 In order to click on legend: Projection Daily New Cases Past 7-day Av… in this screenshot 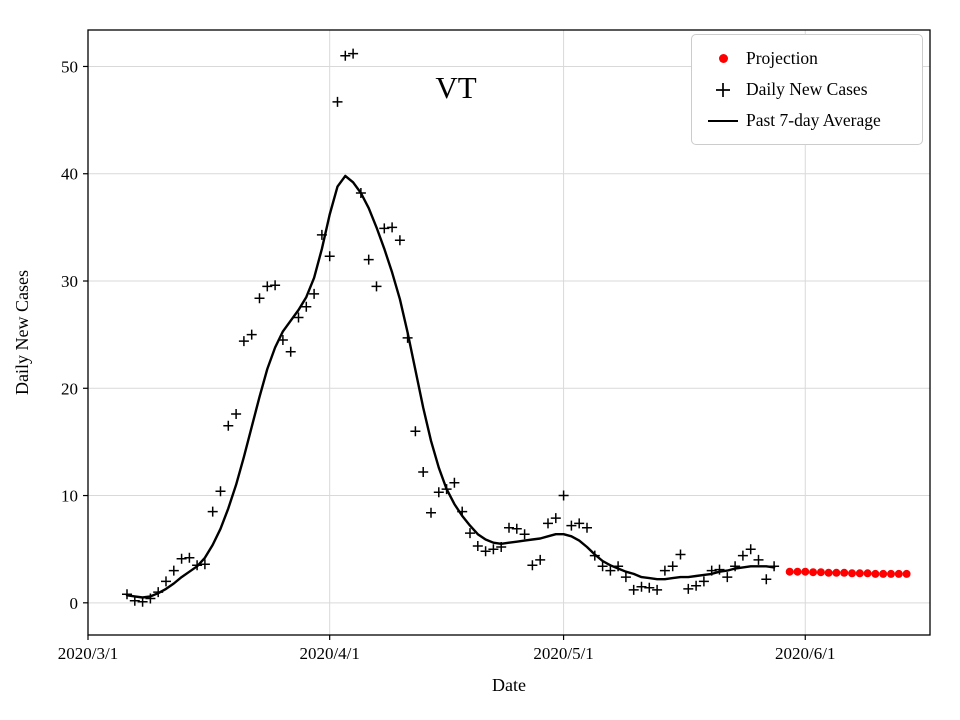, I will do `click(807, 89)`.